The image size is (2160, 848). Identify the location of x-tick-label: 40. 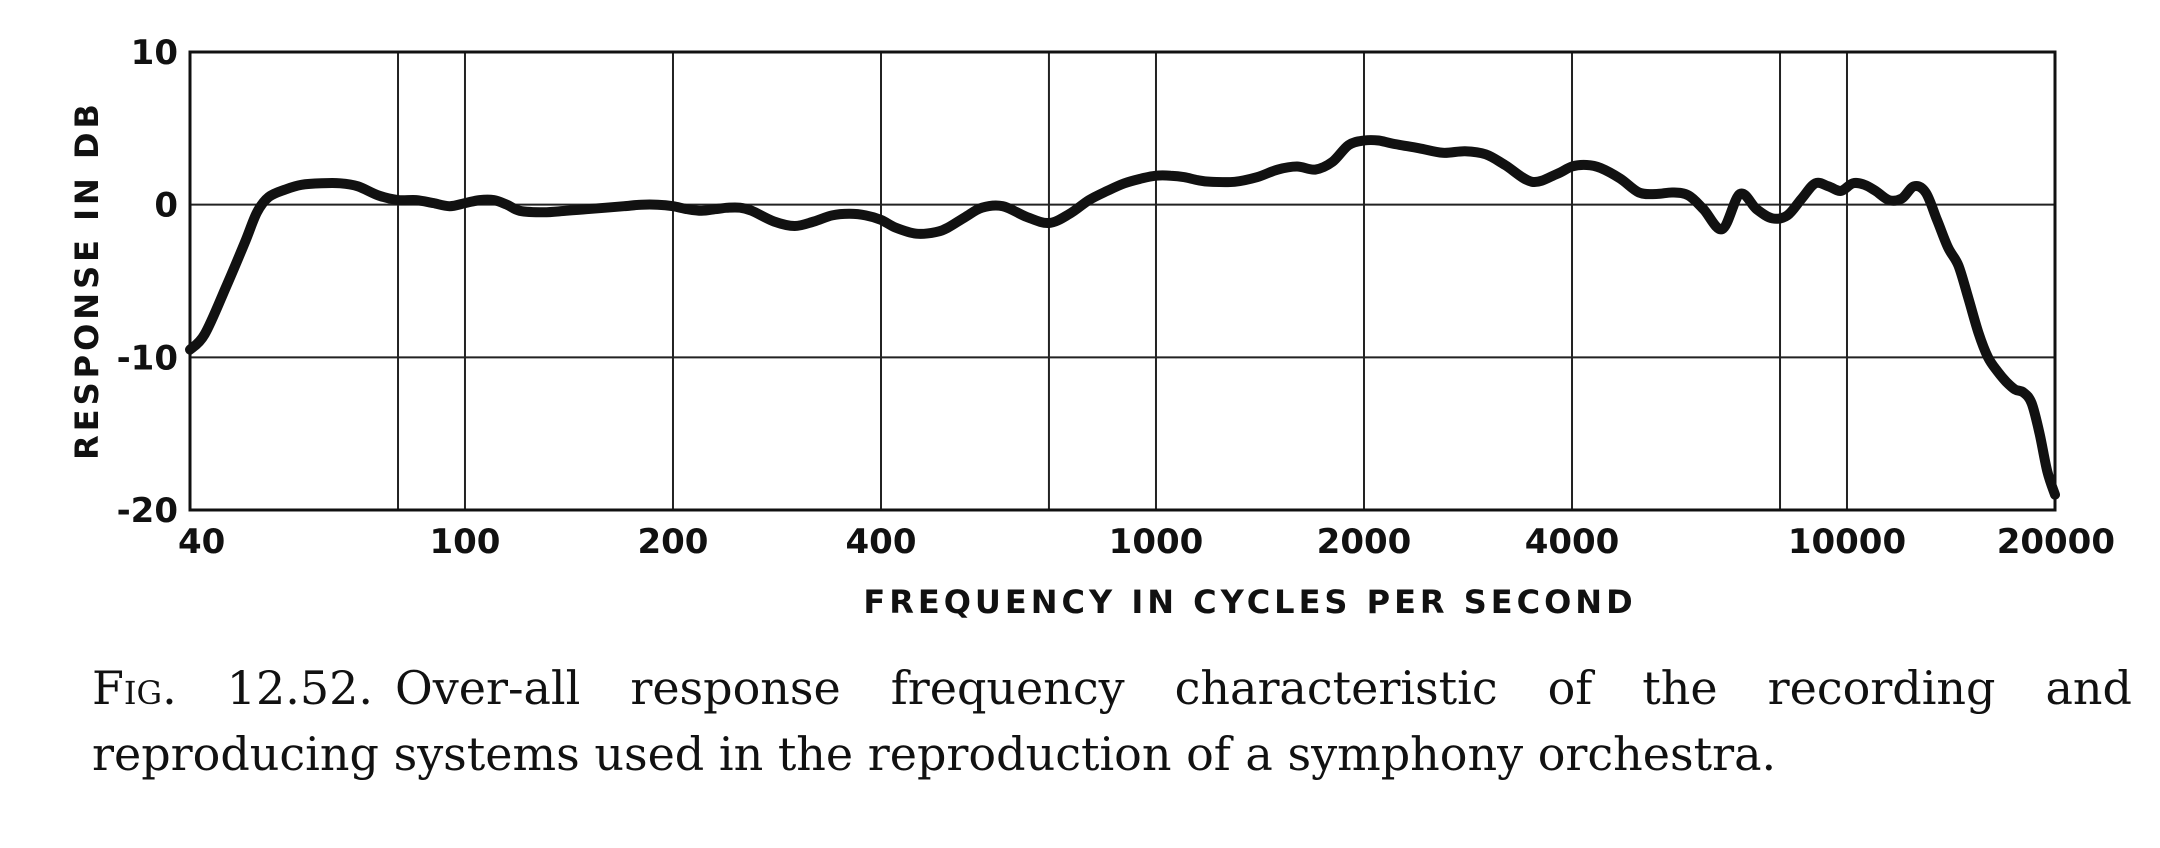
(201, 542).